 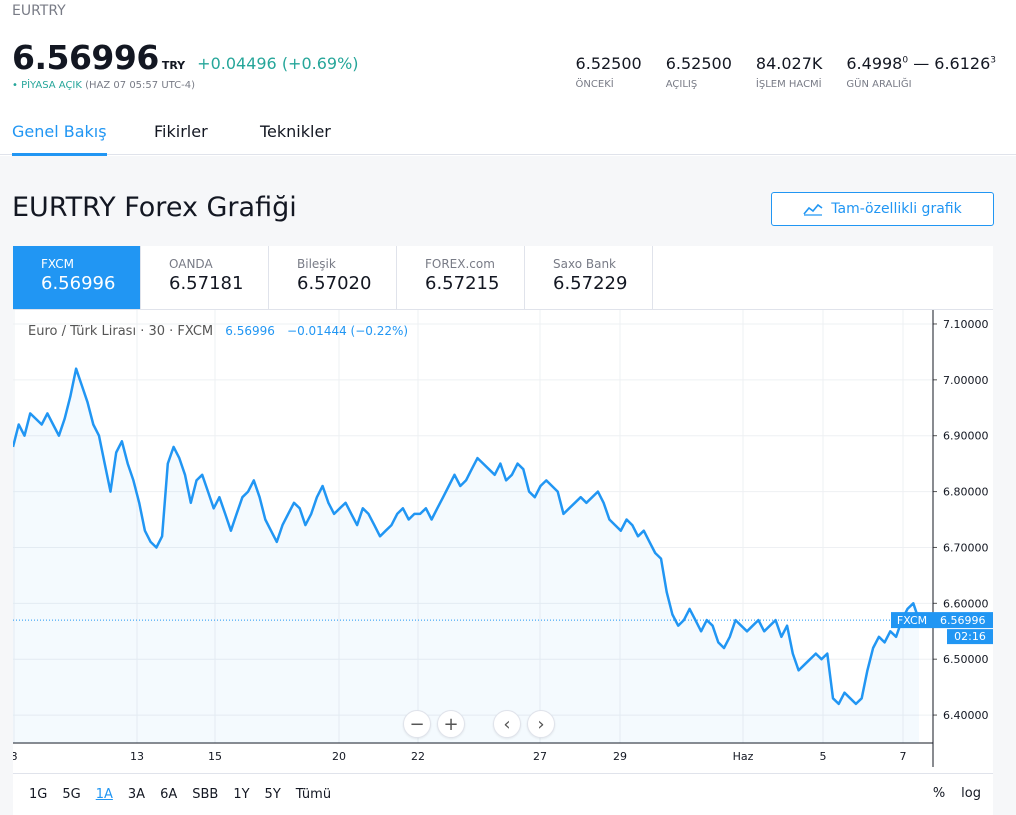 What do you see at coordinates (250, 331) in the screenshot?
I see `legend-price: 6.56996` at bounding box center [250, 331].